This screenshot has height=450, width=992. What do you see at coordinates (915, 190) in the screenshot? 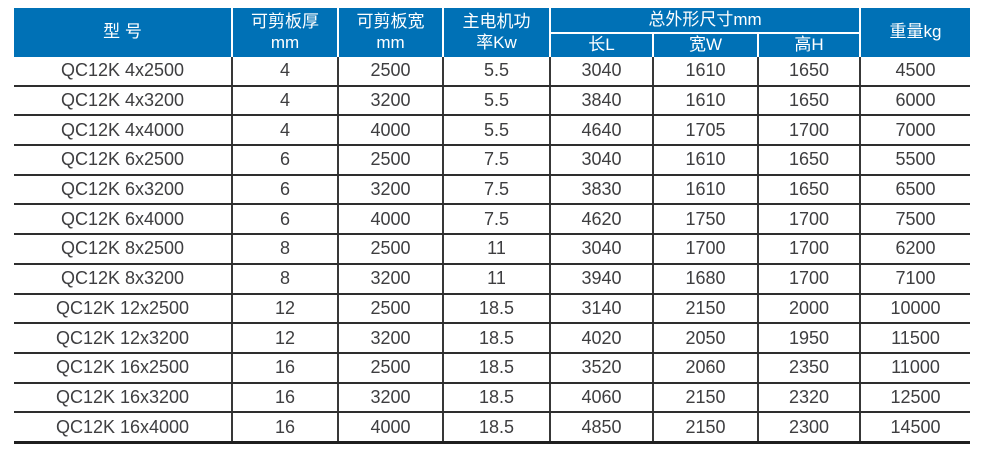
I see `value-cell: 6500` at bounding box center [915, 190].